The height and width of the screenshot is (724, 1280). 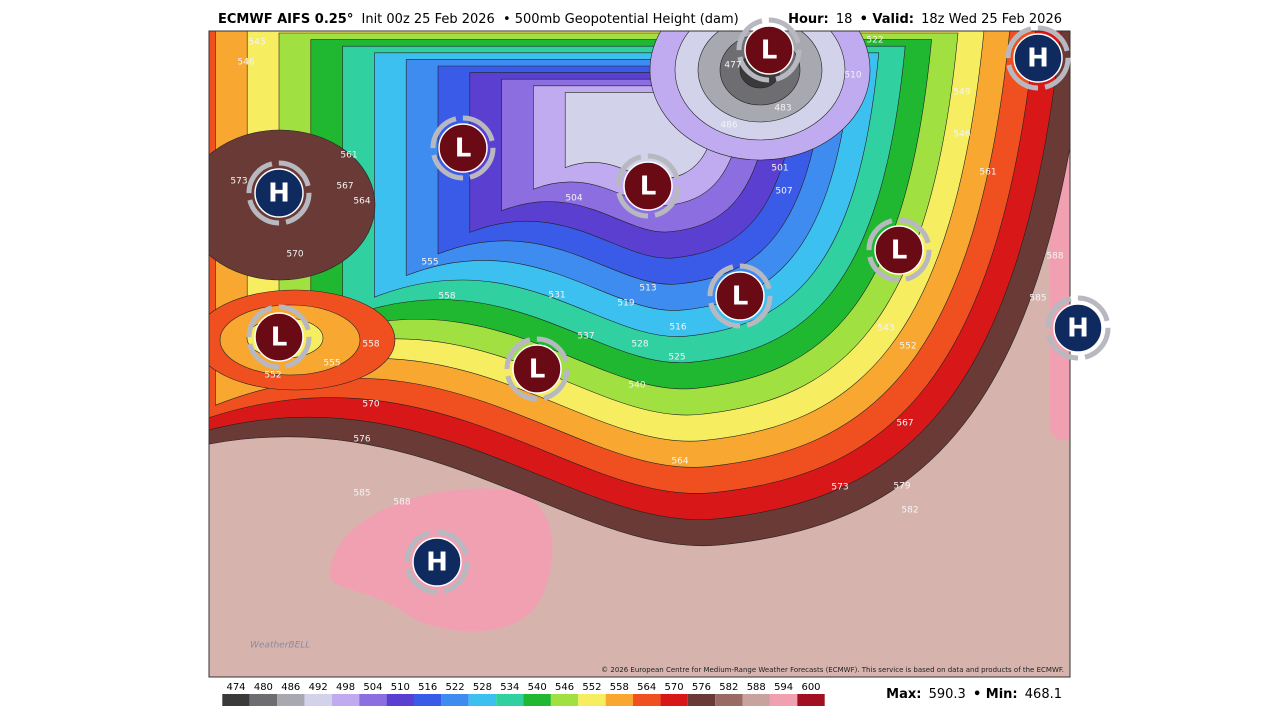 I want to click on colorbar-label: 510, so click(x=400, y=687).